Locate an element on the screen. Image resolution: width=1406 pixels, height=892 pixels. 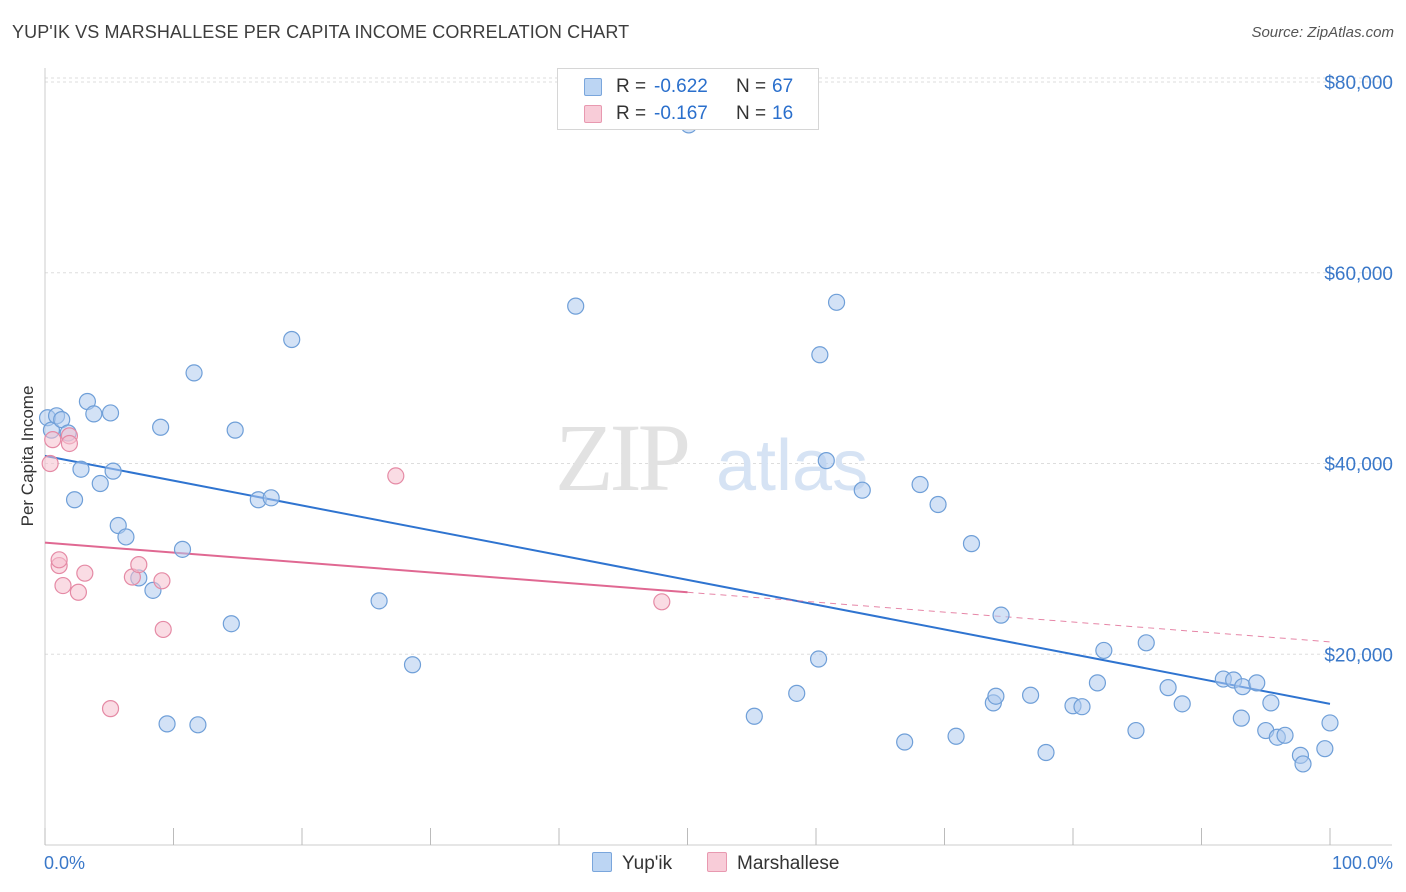
r-value: -0.622 is located at coordinates (681, 86).